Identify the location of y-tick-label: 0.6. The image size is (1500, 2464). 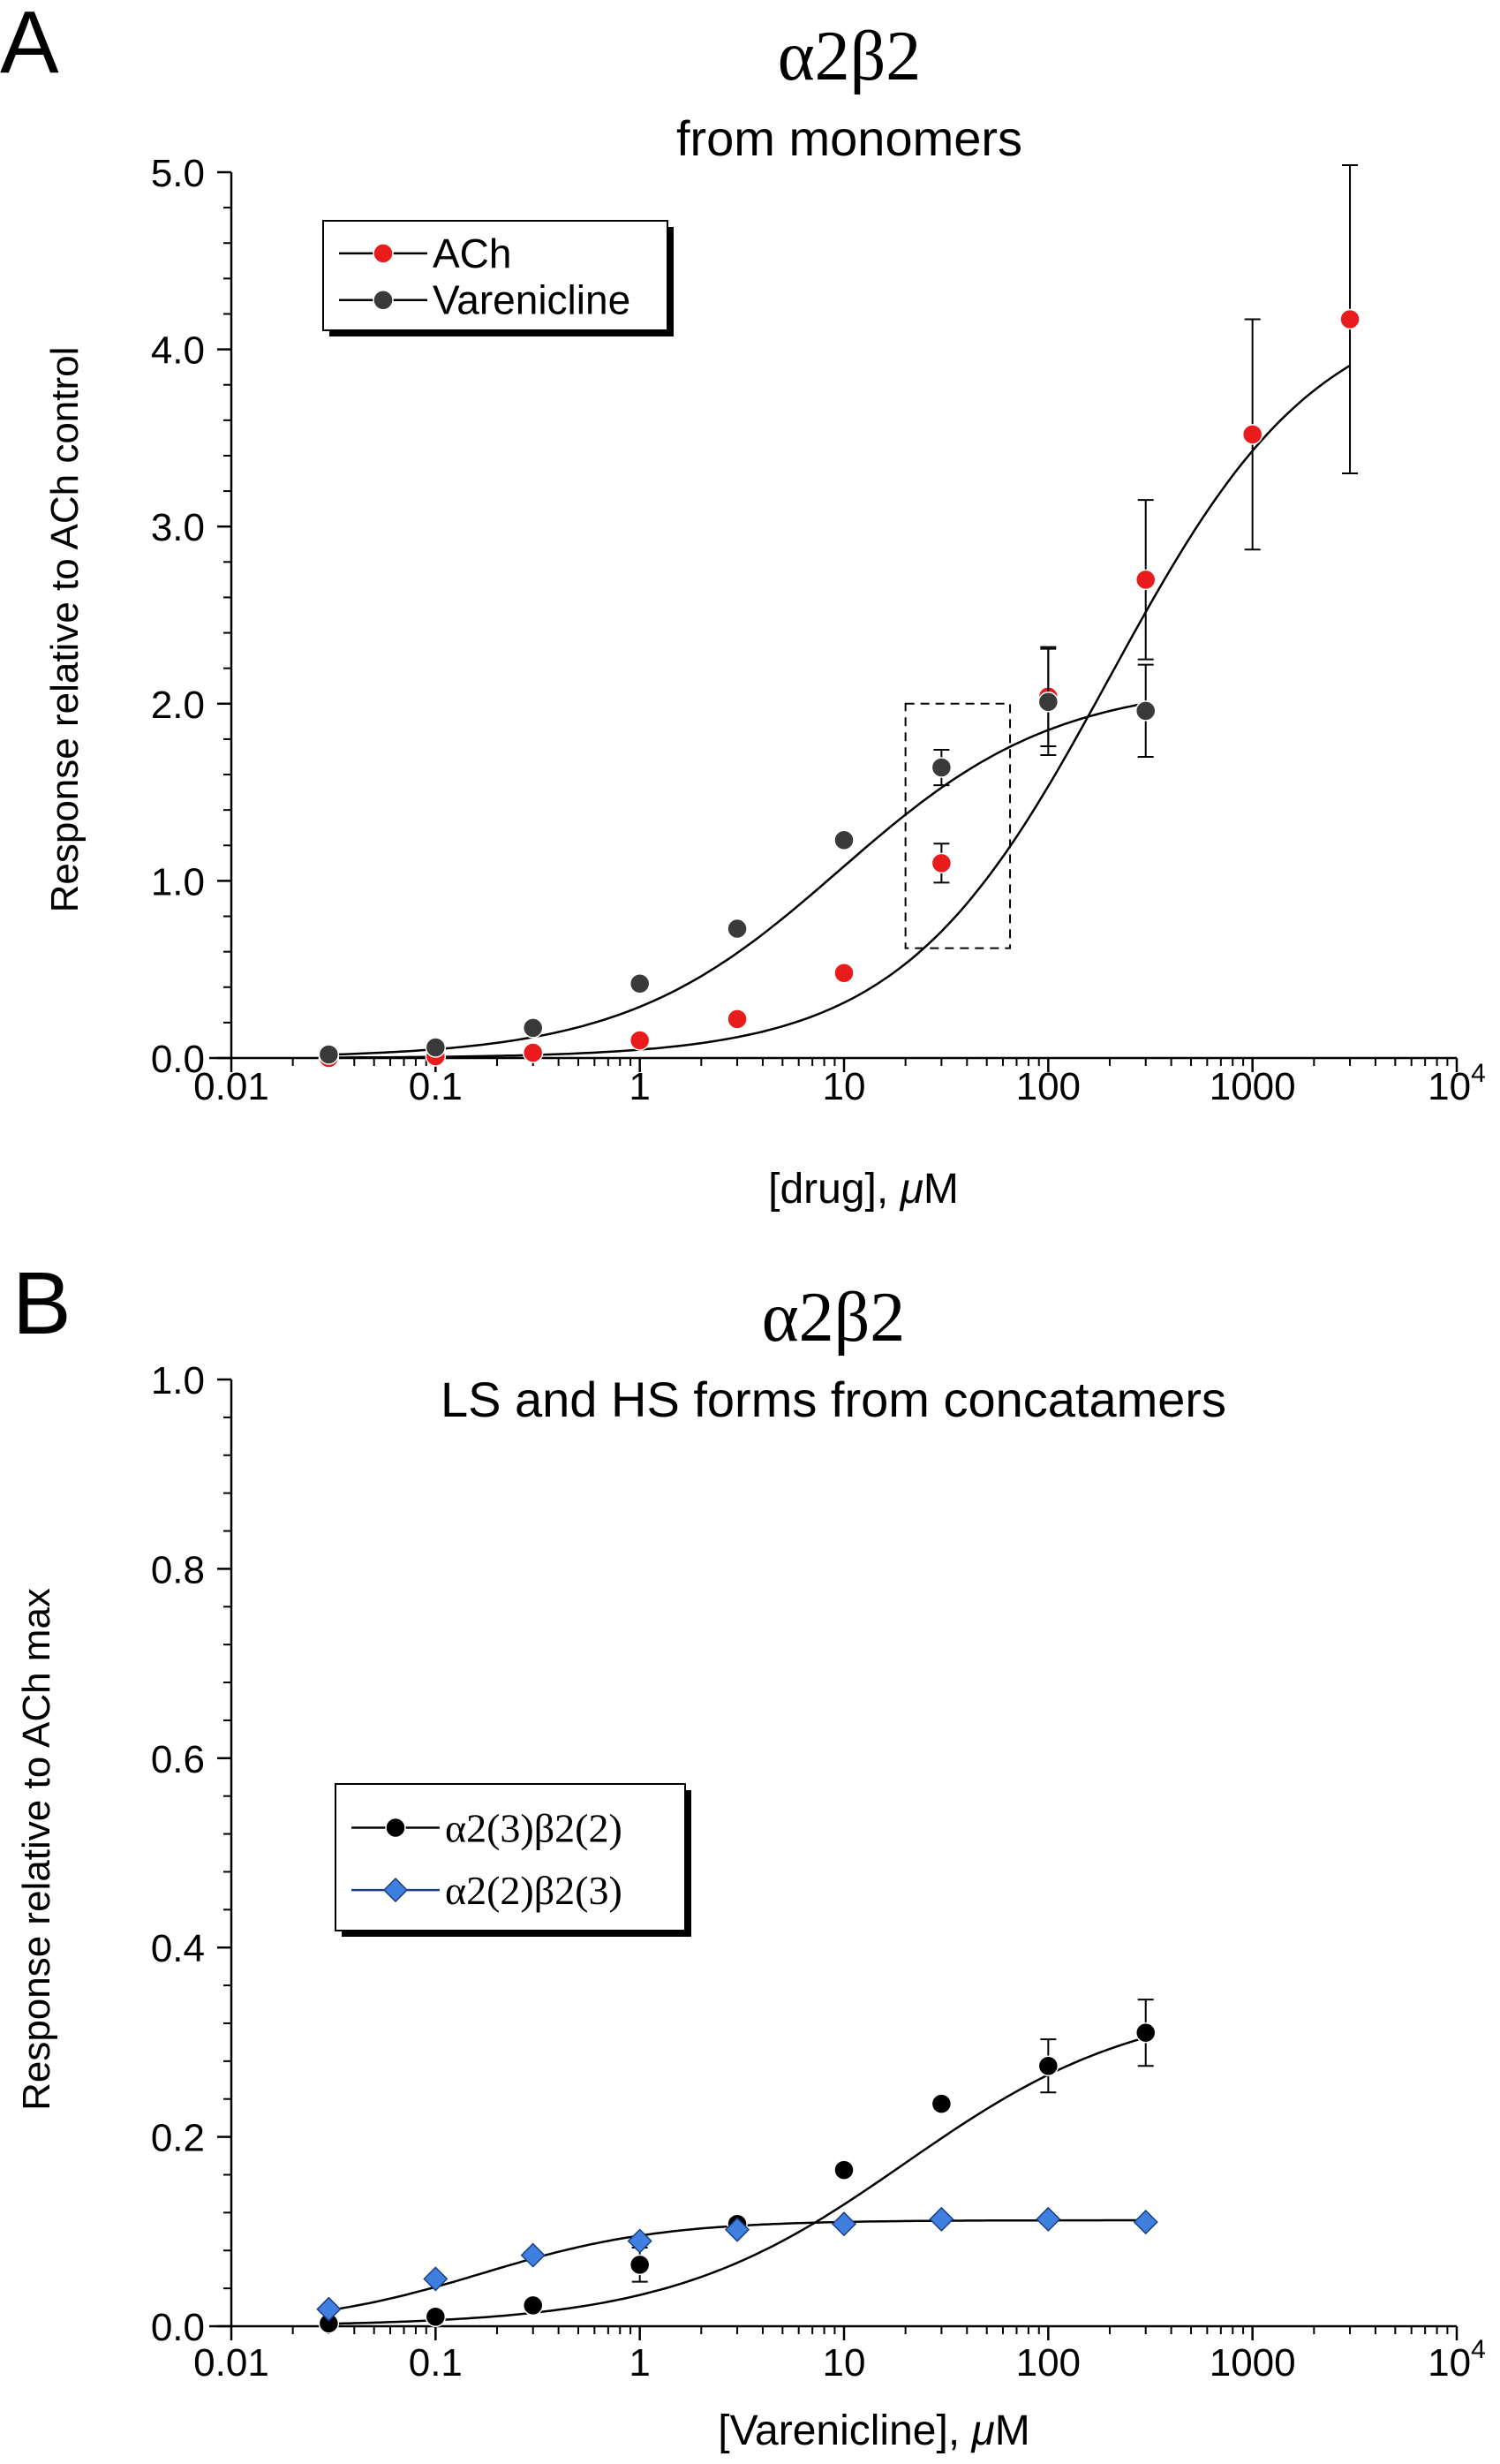
(178, 1759).